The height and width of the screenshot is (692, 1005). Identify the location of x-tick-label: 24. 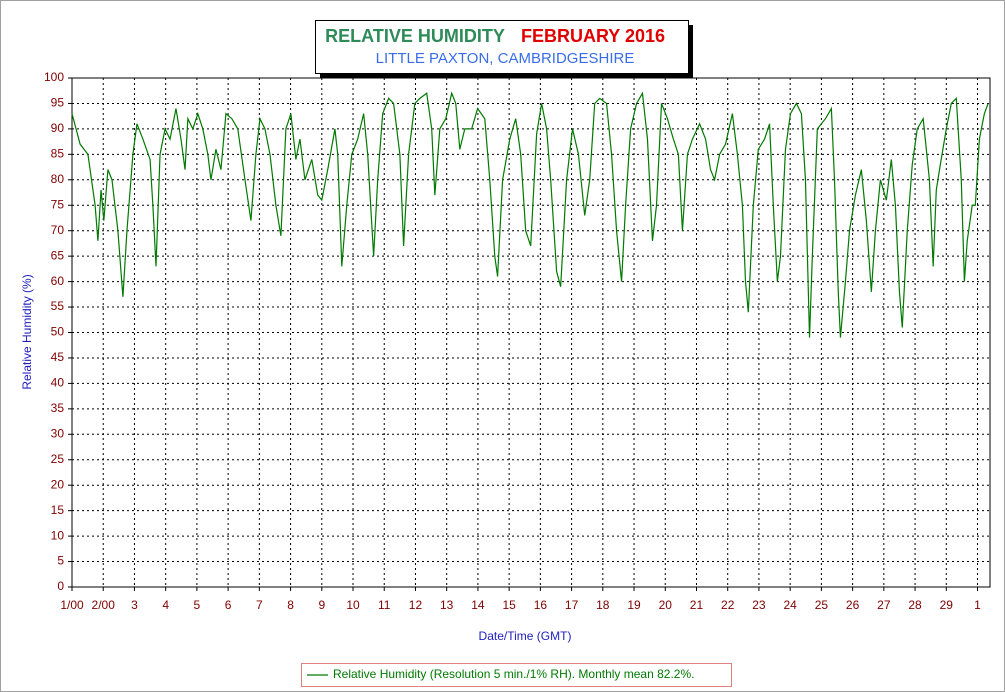
(790, 605).